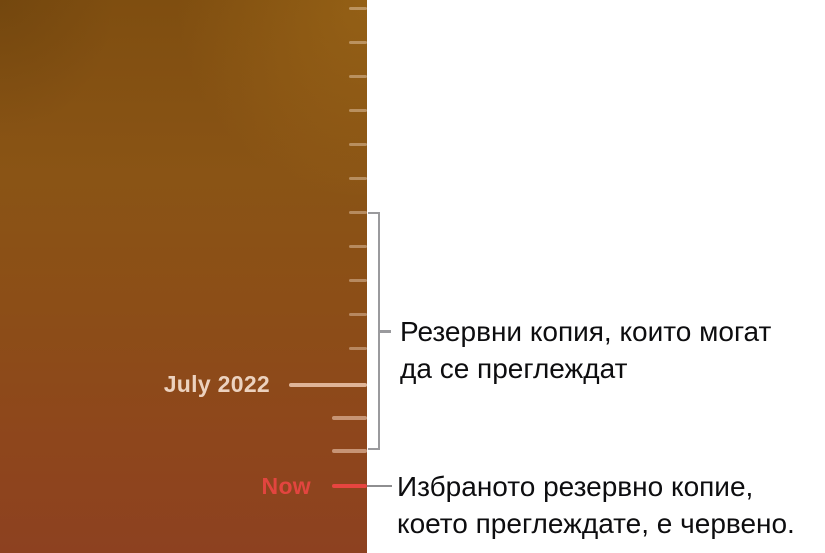 The image size is (825, 553). I want to click on callout-bracket, so click(374, 331).